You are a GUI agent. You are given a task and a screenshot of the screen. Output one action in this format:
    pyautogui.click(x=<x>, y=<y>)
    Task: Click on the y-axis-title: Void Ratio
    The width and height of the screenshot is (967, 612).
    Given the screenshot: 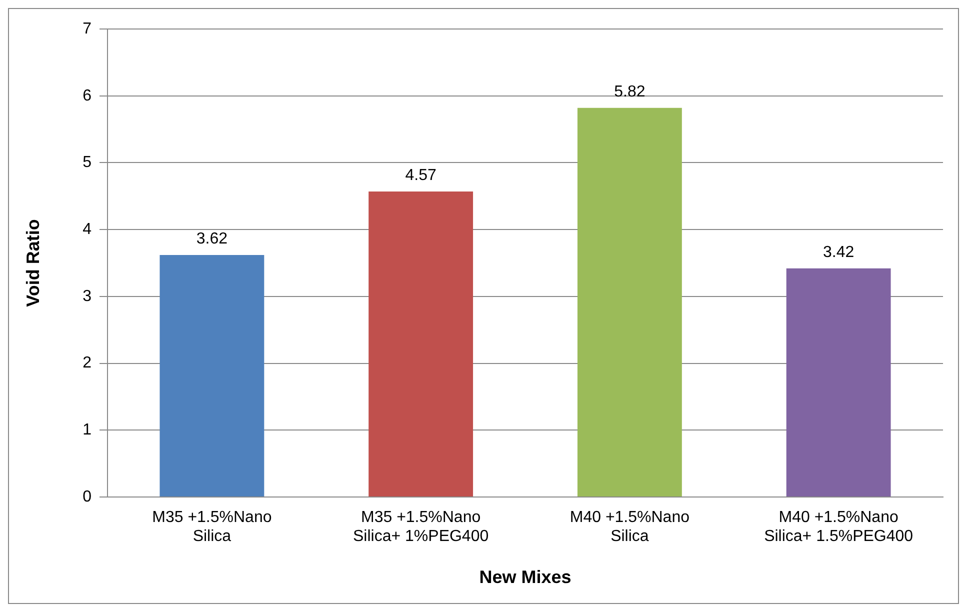 What is the action you would take?
    pyautogui.click(x=32, y=263)
    